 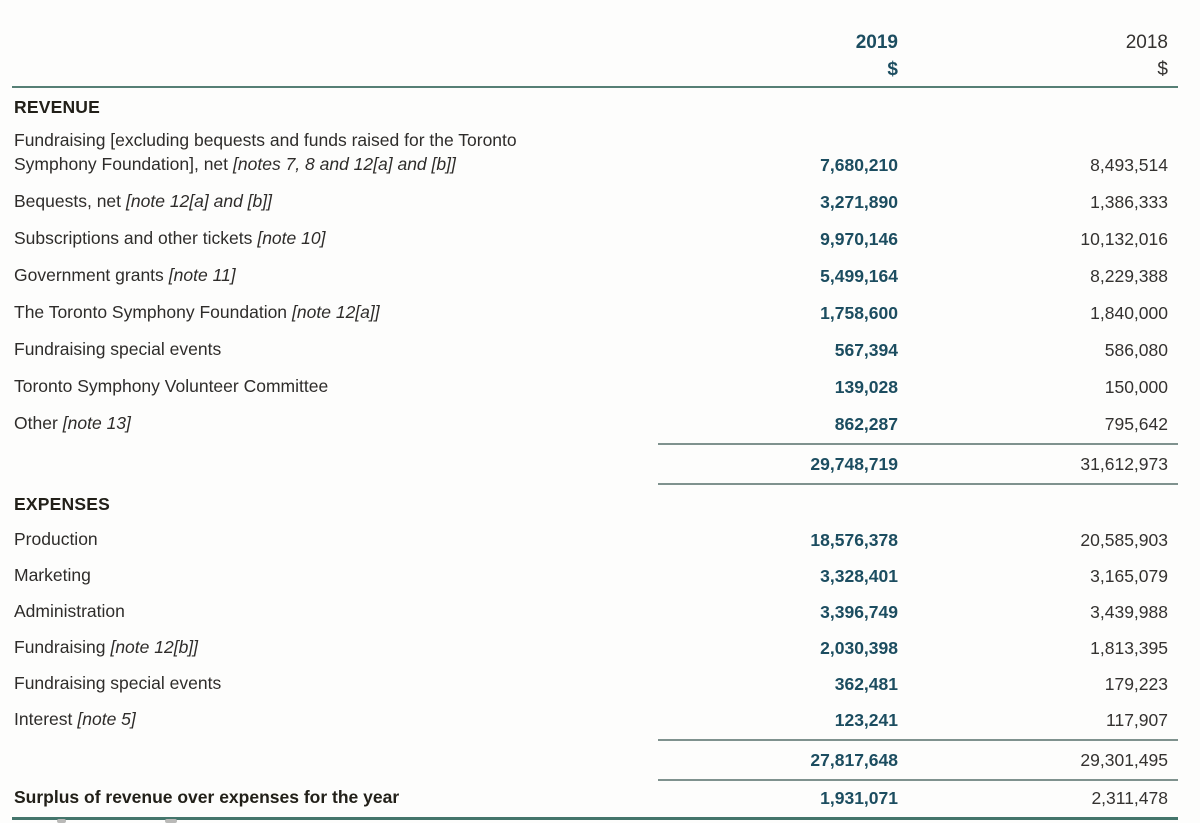 What do you see at coordinates (859, 648) in the screenshot?
I see `row-value-2019: 2,030,398` at bounding box center [859, 648].